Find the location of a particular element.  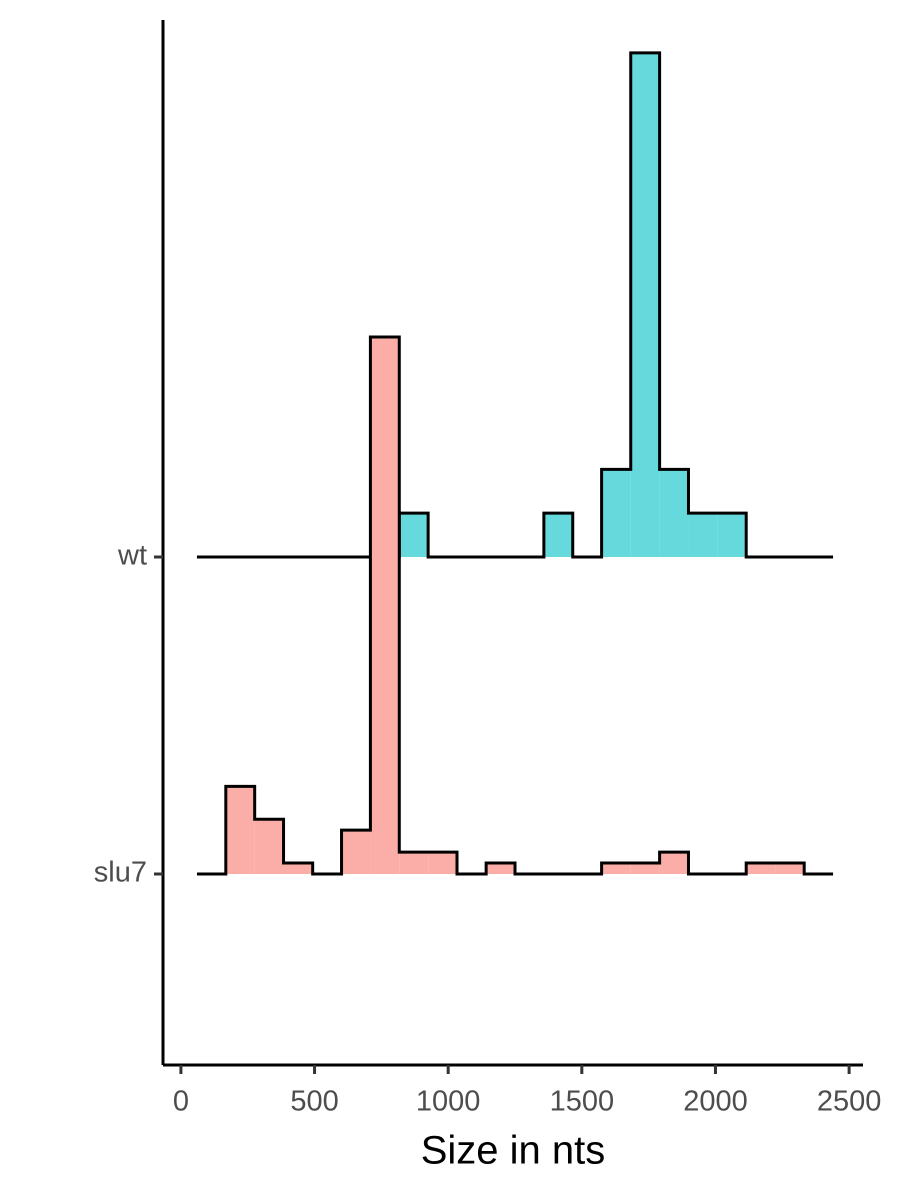

y-tick-label: wt is located at coordinates (132, 556).